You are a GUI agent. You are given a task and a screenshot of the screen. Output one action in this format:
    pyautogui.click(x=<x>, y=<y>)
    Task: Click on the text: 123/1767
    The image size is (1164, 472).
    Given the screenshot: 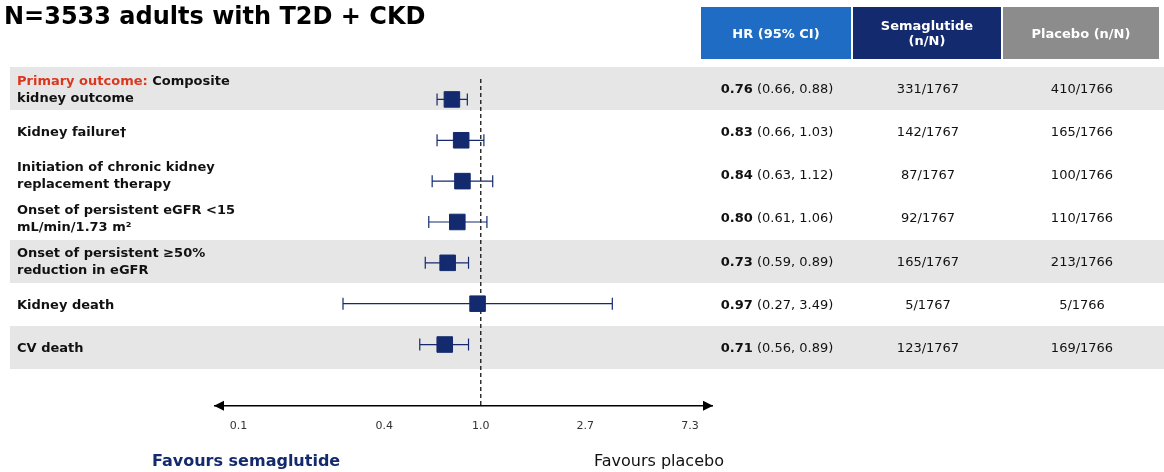 What is the action you would take?
    pyautogui.click(x=928, y=347)
    